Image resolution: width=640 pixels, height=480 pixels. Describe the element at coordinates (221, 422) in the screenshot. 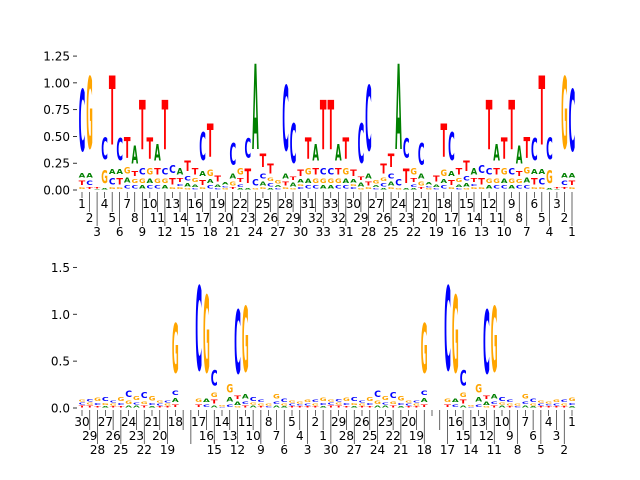

I see `x-tick-label: 14` at that location.